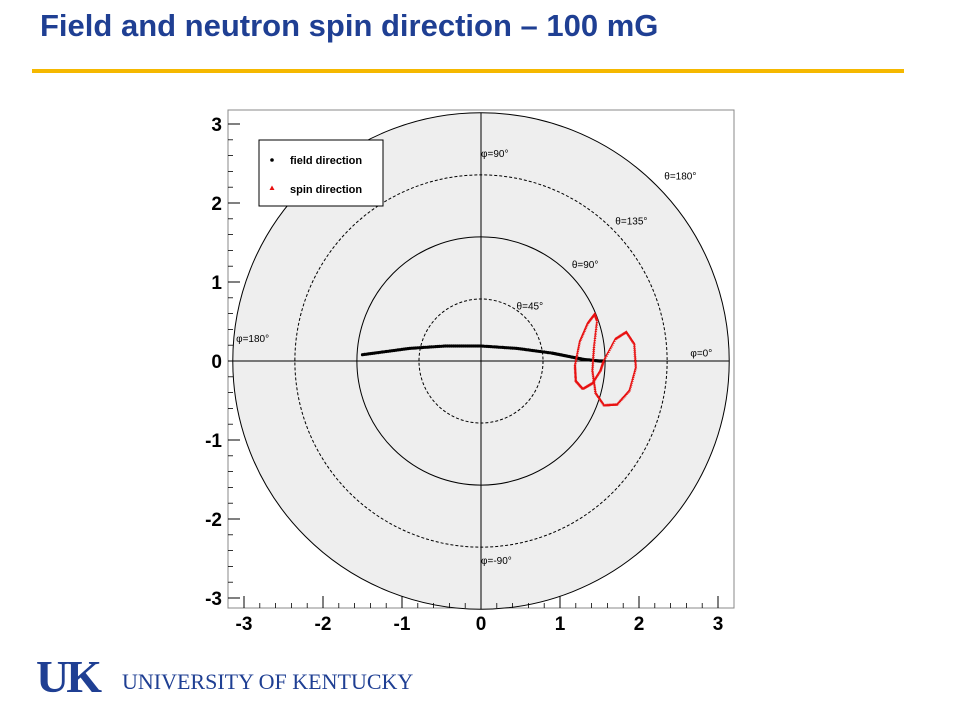 This screenshot has width=960, height=720. I want to click on y-tick-label: 2, so click(216, 204).